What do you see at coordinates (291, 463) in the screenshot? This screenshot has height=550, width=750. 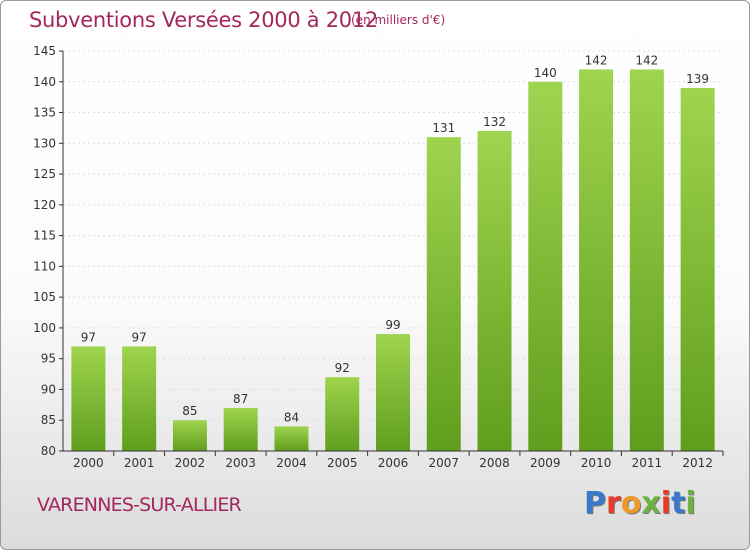 I see `x-tick-label: 2004` at bounding box center [291, 463].